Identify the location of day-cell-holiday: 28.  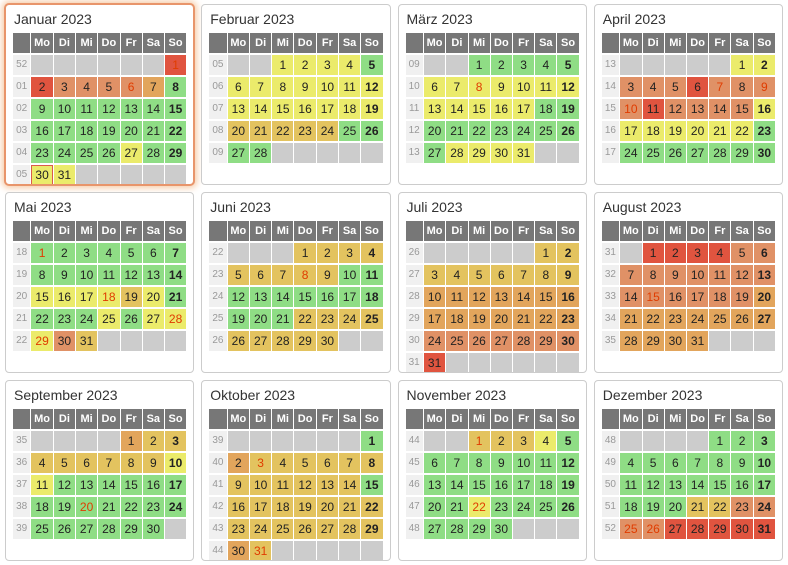
(175, 319).